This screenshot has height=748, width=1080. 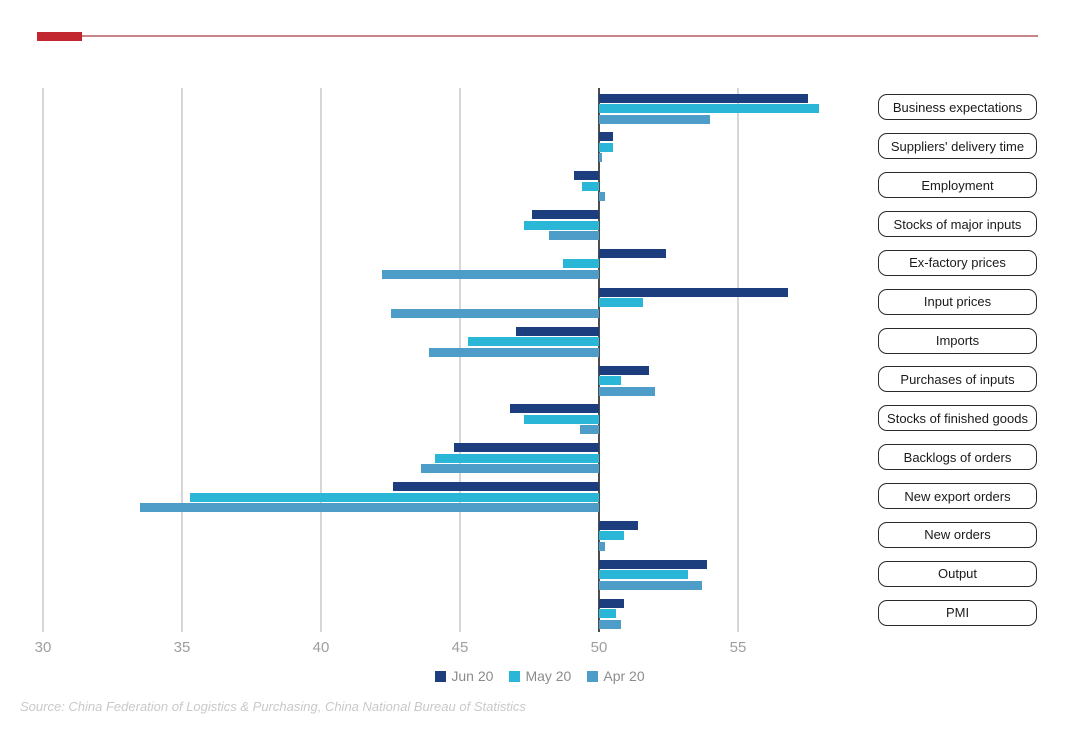 What do you see at coordinates (472, 676) in the screenshot?
I see `legend-label: Jun 20` at bounding box center [472, 676].